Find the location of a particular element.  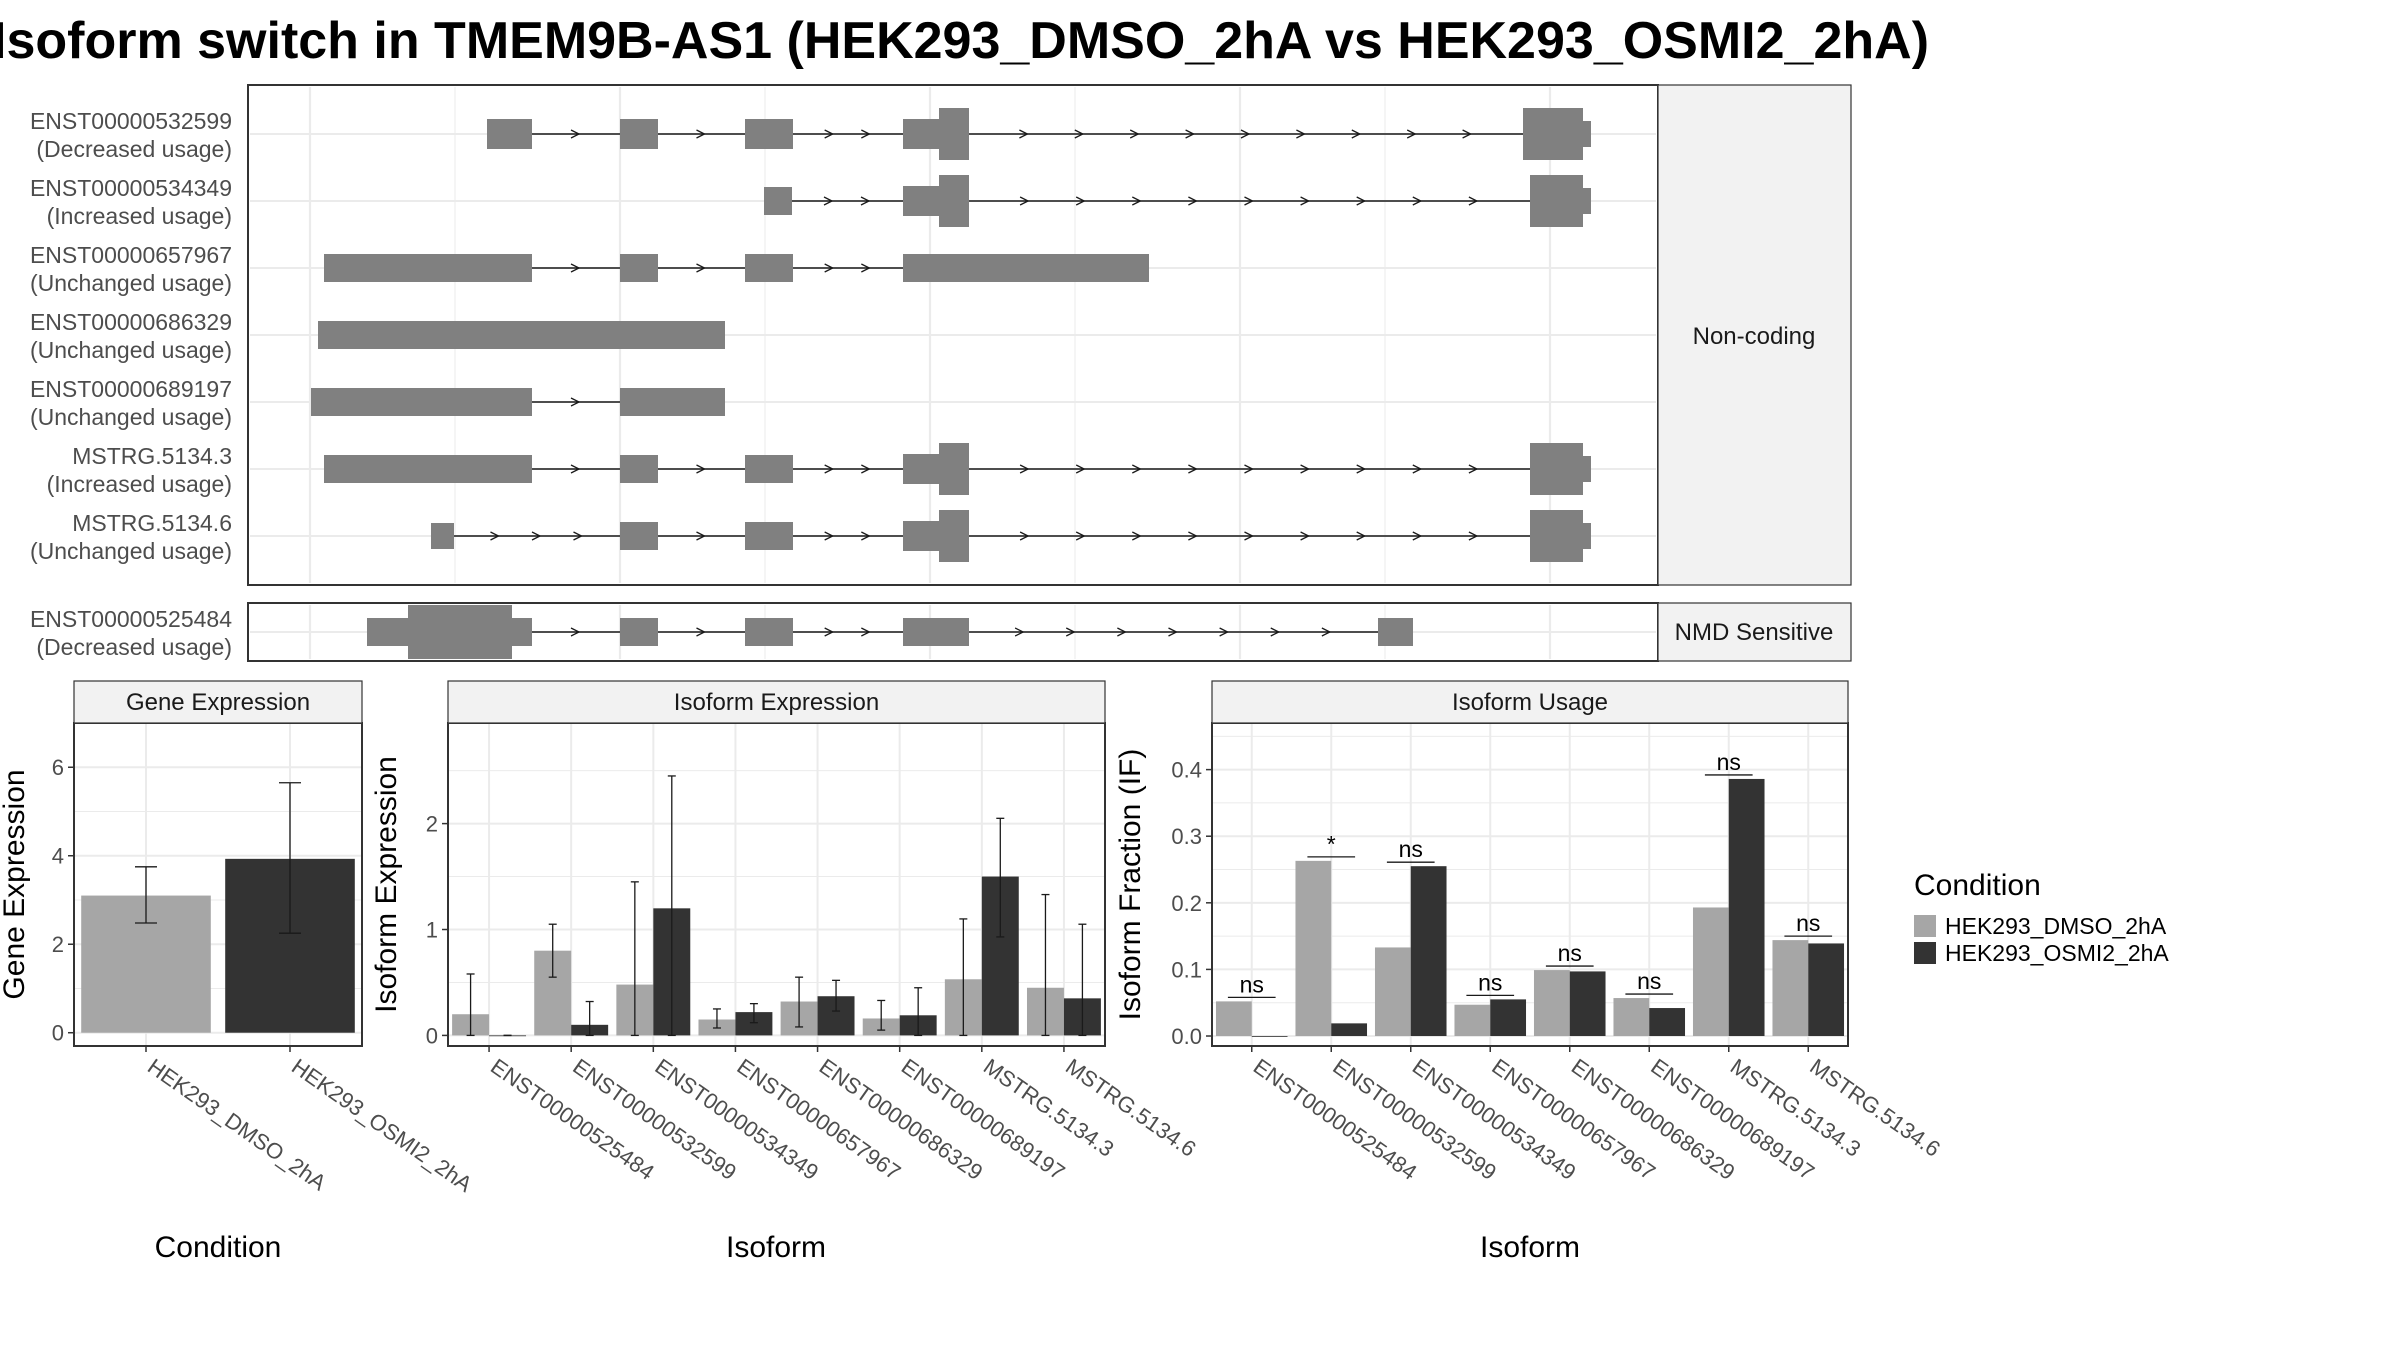

legend-swatch-osmi2 is located at coordinates (1925, 953).